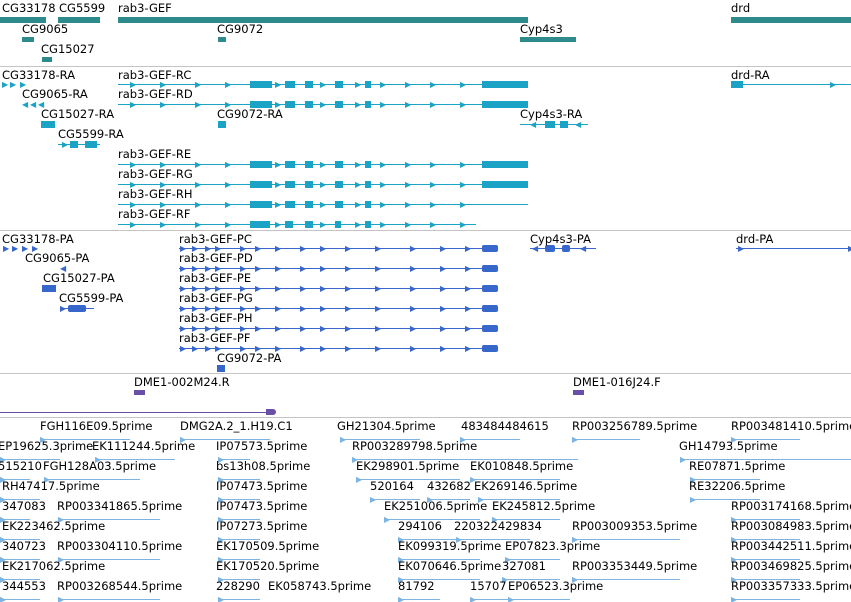 The image size is (851, 602). What do you see at coordinates (155, 194) in the screenshot?
I see `transcript-label: rab3-GEF-RH` at bounding box center [155, 194].